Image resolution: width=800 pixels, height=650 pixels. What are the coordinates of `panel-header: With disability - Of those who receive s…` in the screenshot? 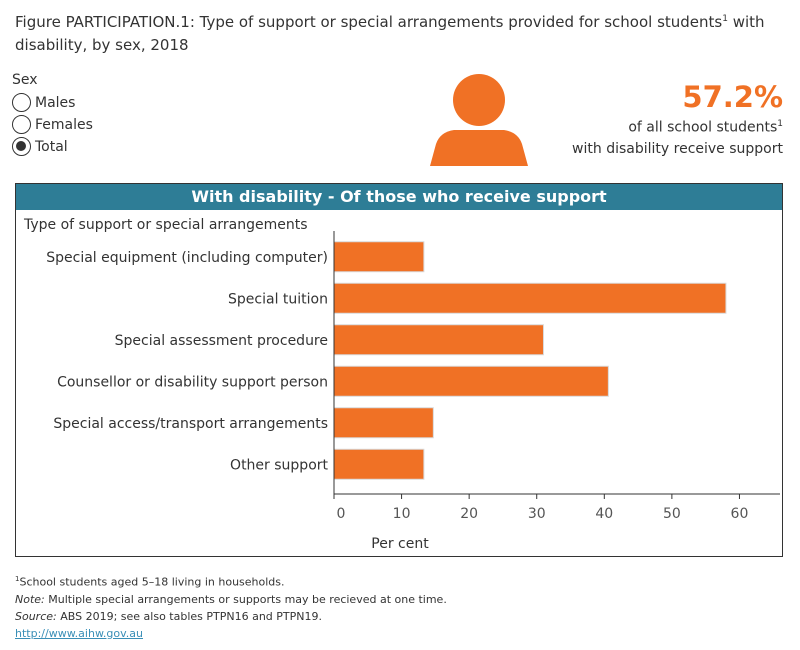 It's located at (399, 197).